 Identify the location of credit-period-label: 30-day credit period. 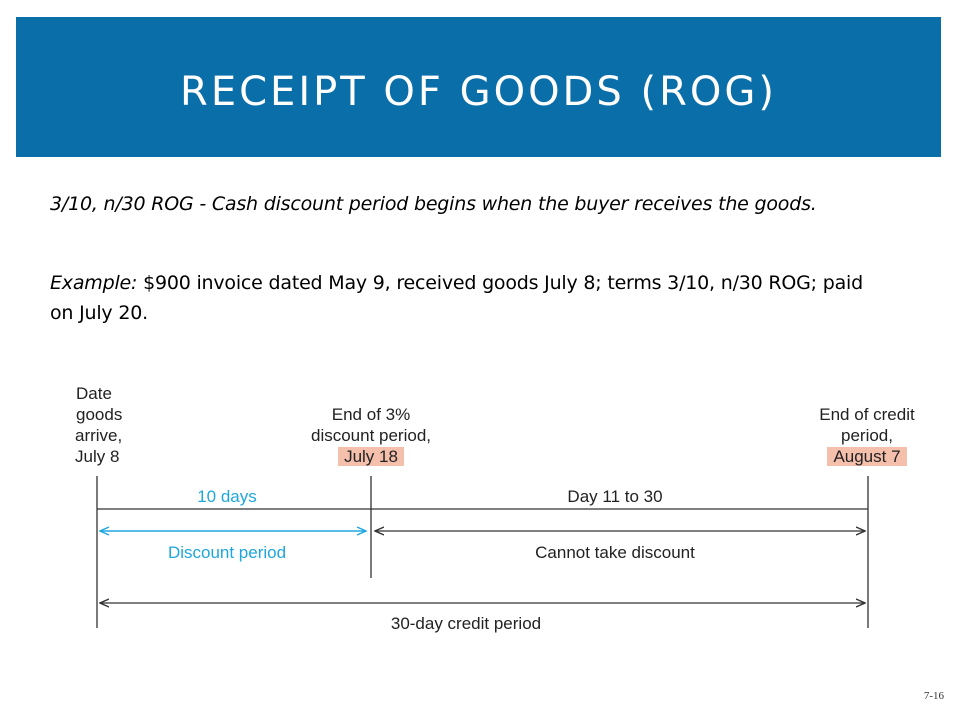
(466, 623).